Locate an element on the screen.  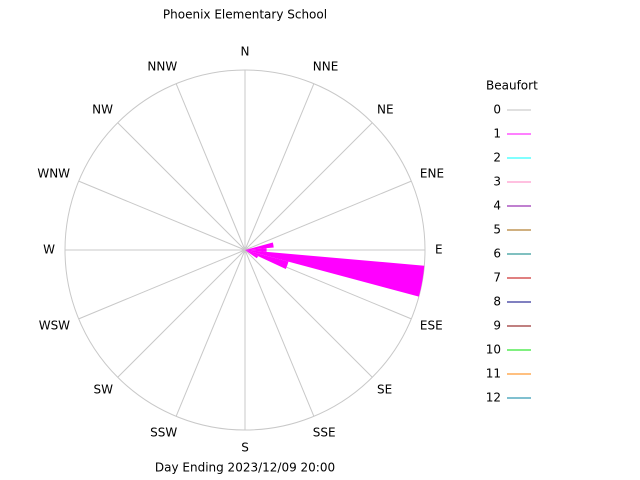
compass-label: SW is located at coordinates (104, 390).